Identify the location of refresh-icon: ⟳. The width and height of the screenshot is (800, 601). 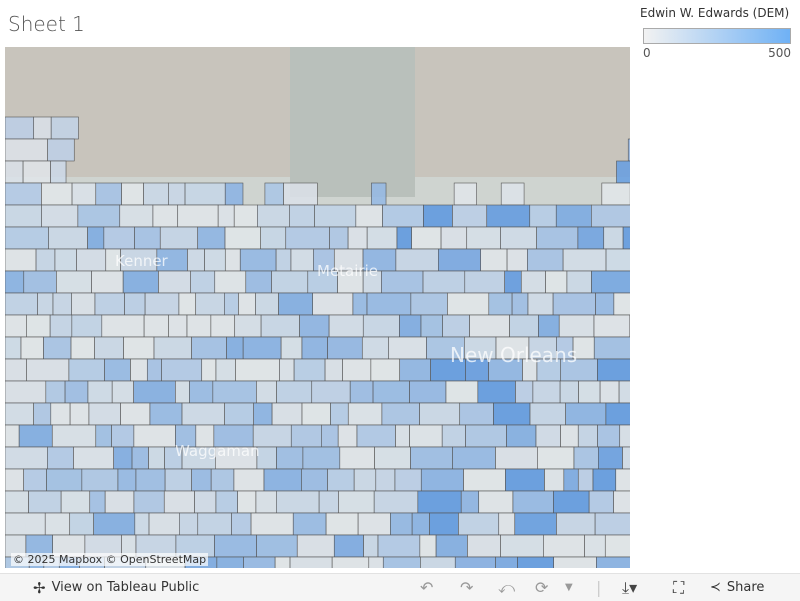
(541, 587).